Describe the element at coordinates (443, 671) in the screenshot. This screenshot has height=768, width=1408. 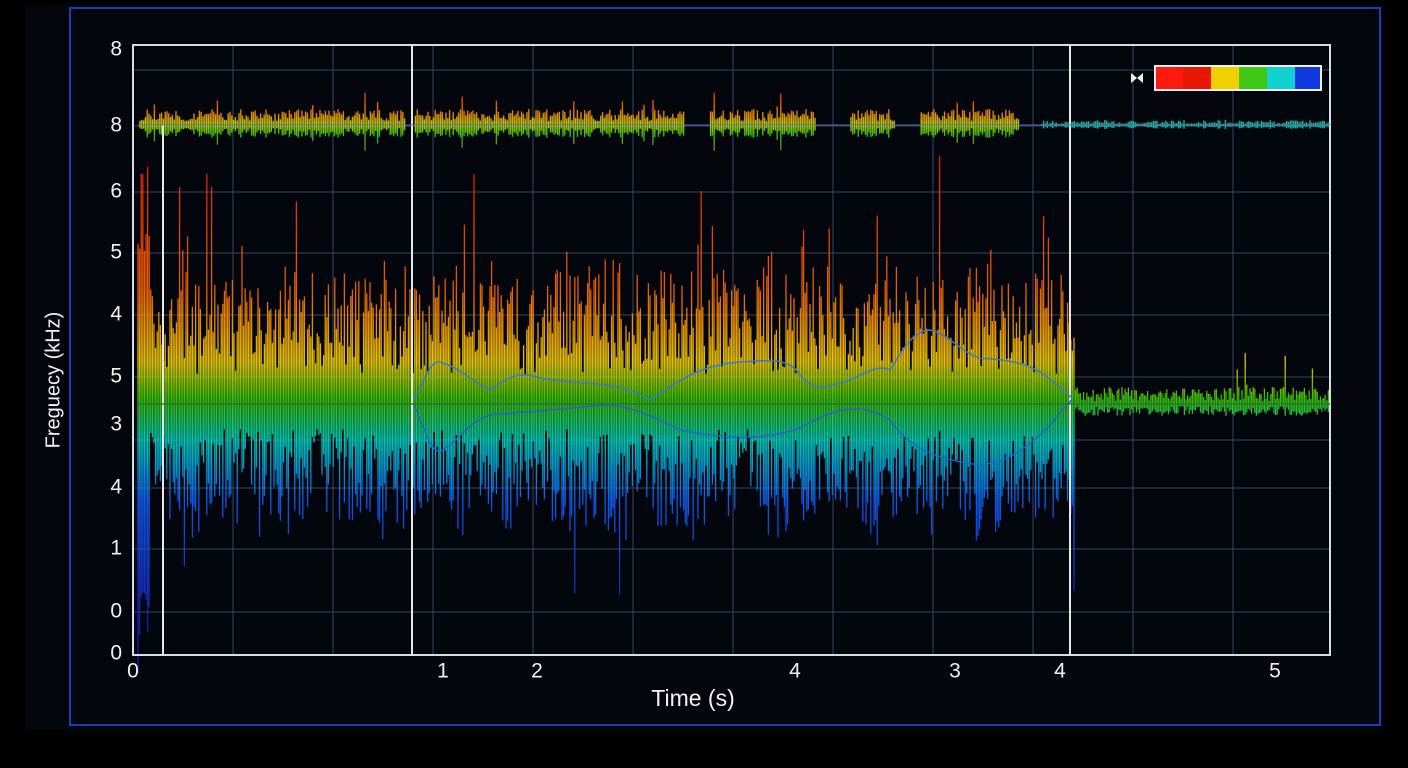
I see `x-tick-label: 1` at that location.